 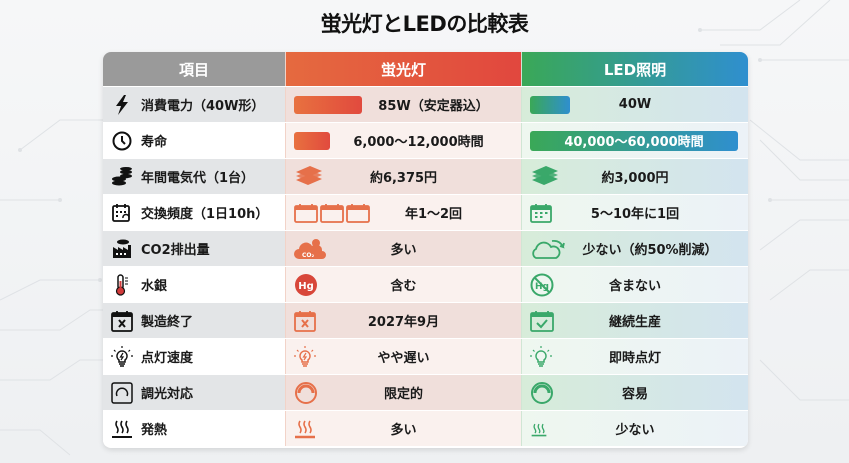 I want to click on table-row: 点灯速度 やや遅い 即時点灯, so click(x=425, y=356).